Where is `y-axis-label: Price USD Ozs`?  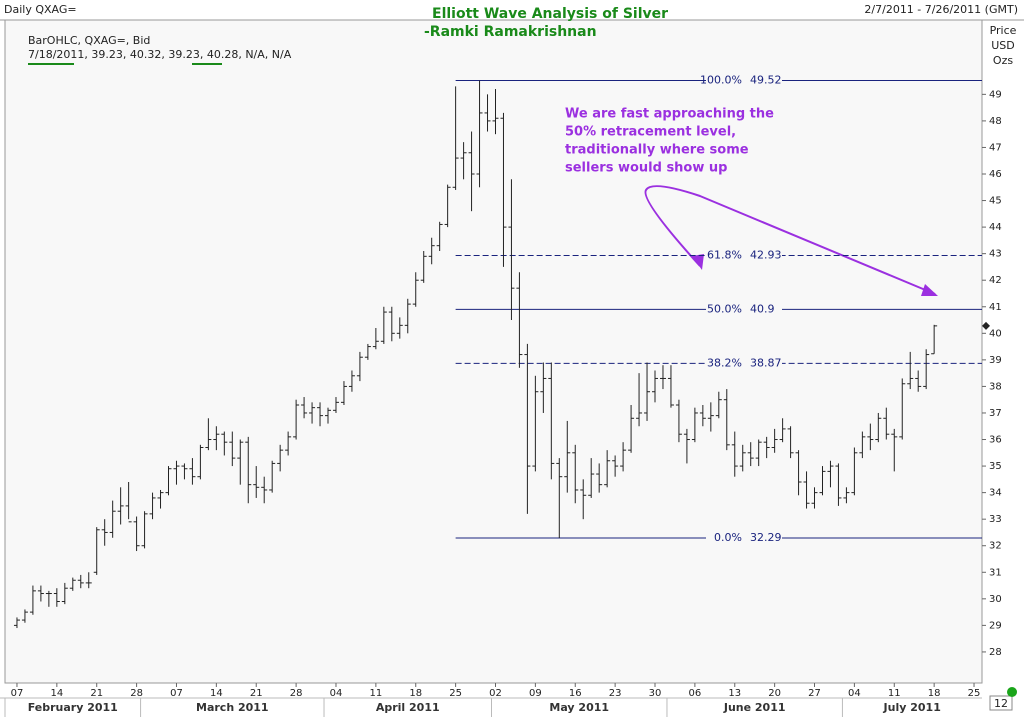 y-axis-label: Price USD Ozs is located at coordinates (1003, 45).